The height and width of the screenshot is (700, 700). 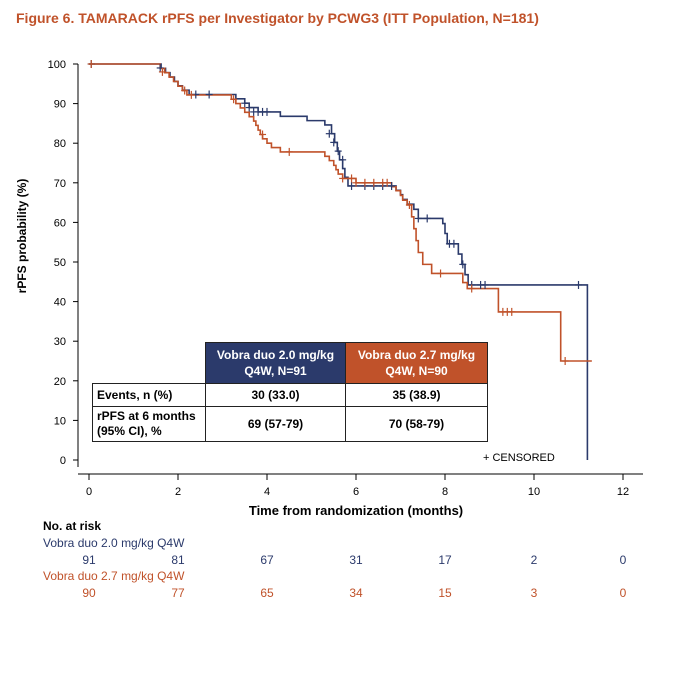 What do you see at coordinates (445, 560) in the screenshot?
I see `risk-value: 17` at bounding box center [445, 560].